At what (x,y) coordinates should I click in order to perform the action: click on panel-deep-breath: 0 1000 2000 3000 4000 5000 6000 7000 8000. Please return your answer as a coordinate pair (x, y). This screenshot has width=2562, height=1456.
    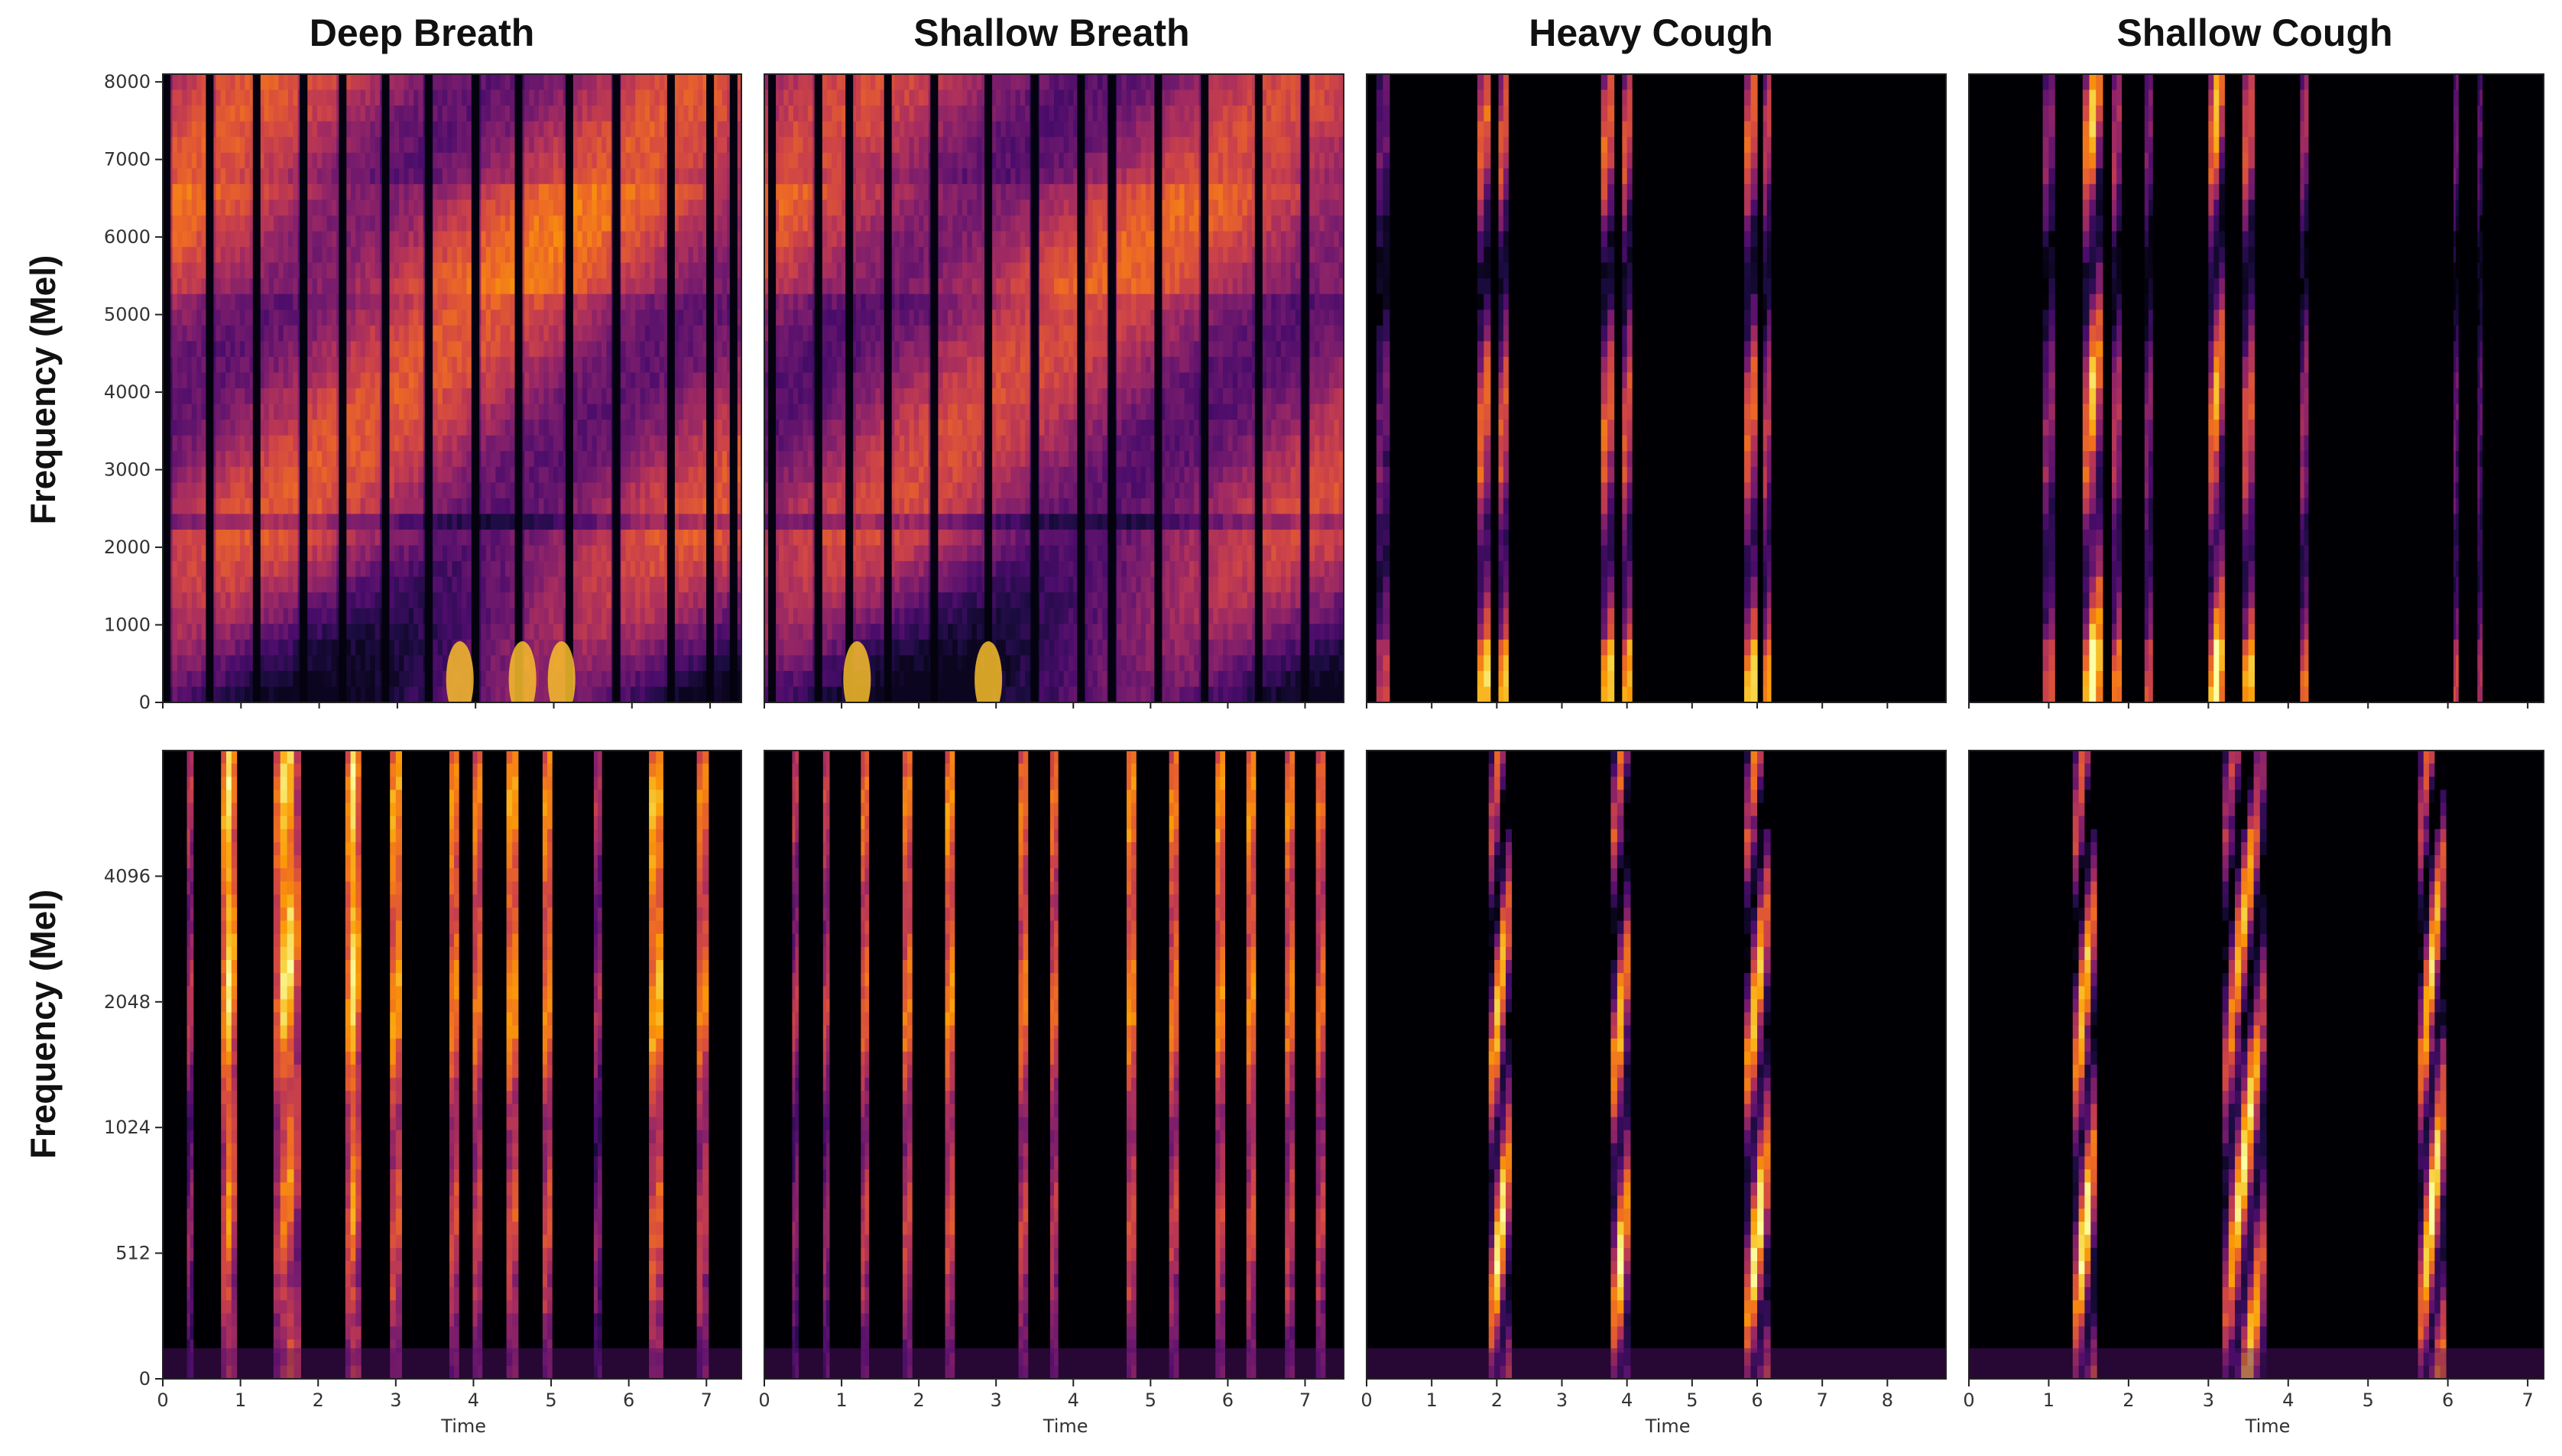
    Looking at the image, I should click on (423, 392).